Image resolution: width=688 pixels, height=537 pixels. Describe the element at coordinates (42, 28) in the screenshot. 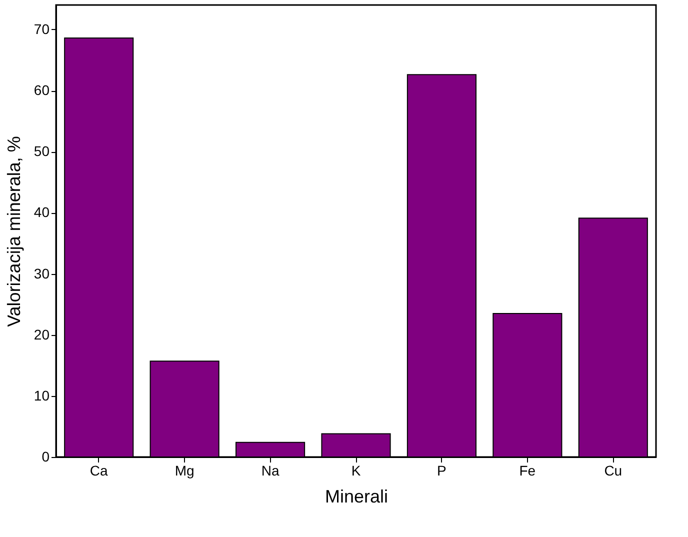

I see `y-tick-label: 70` at that location.